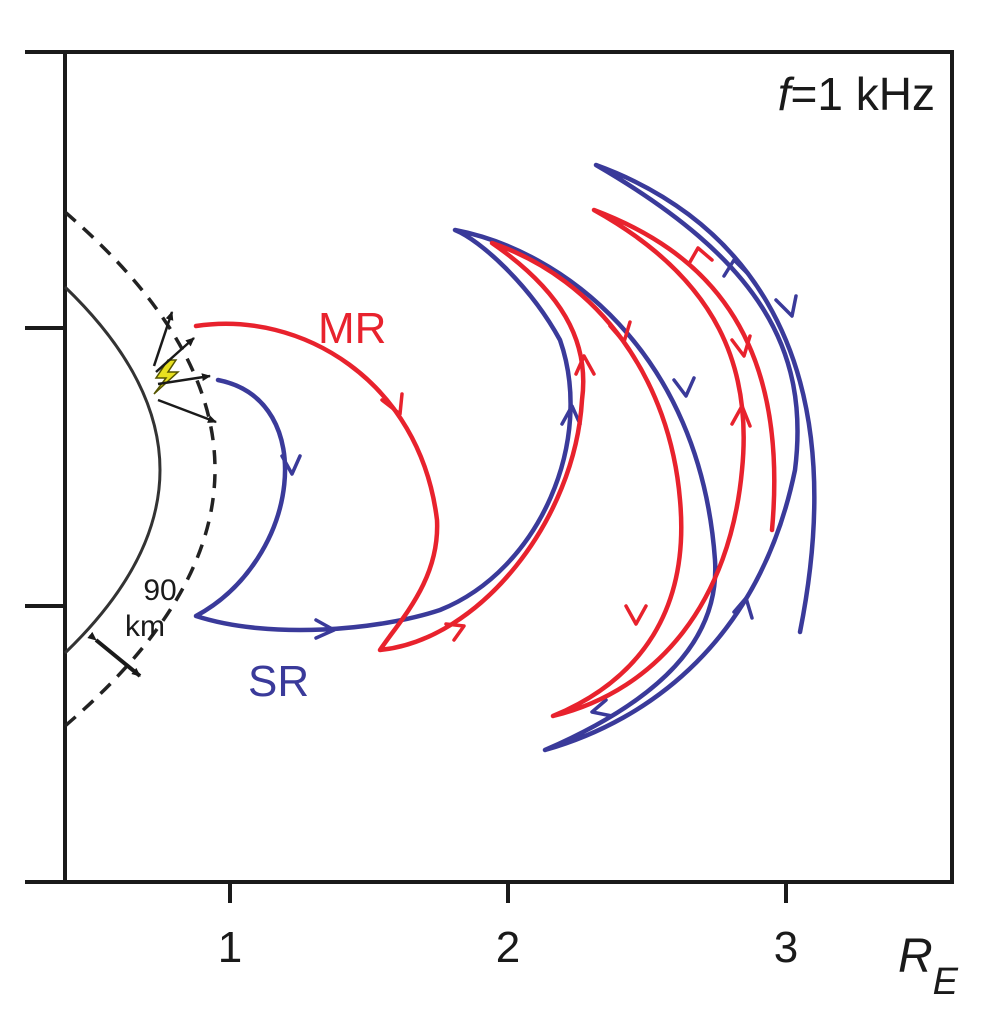 The height and width of the screenshot is (1018, 984). I want to click on mr-label: MR, so click(352, 328).